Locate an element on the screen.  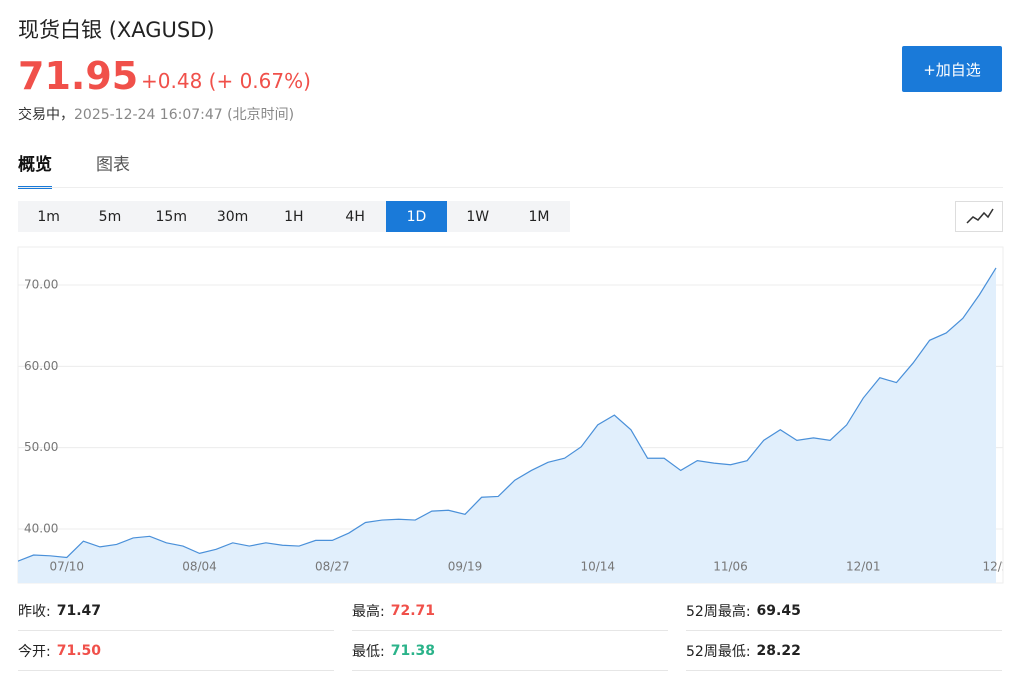
chart-type-icon is located at coordinates (980, 216).